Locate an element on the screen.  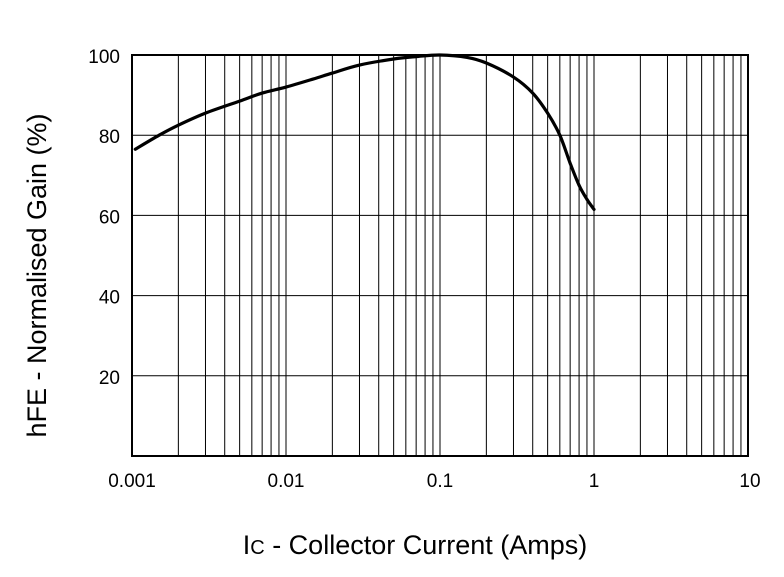
x-tick-label: 10 is located at coordinates (749, 481).